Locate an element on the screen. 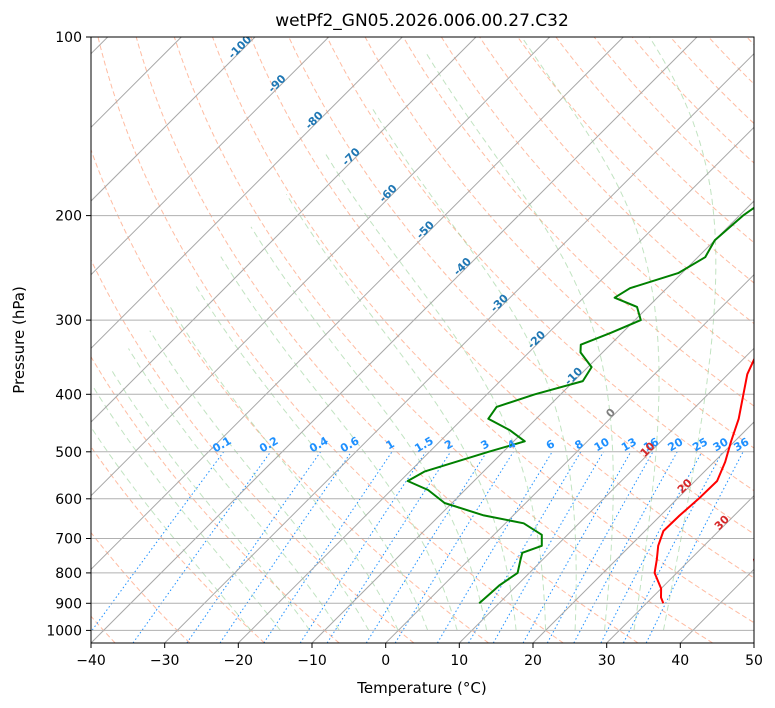 This screenshot has height=708, width=775. isotherm-label: 40 is located at coordinates (759, 559).